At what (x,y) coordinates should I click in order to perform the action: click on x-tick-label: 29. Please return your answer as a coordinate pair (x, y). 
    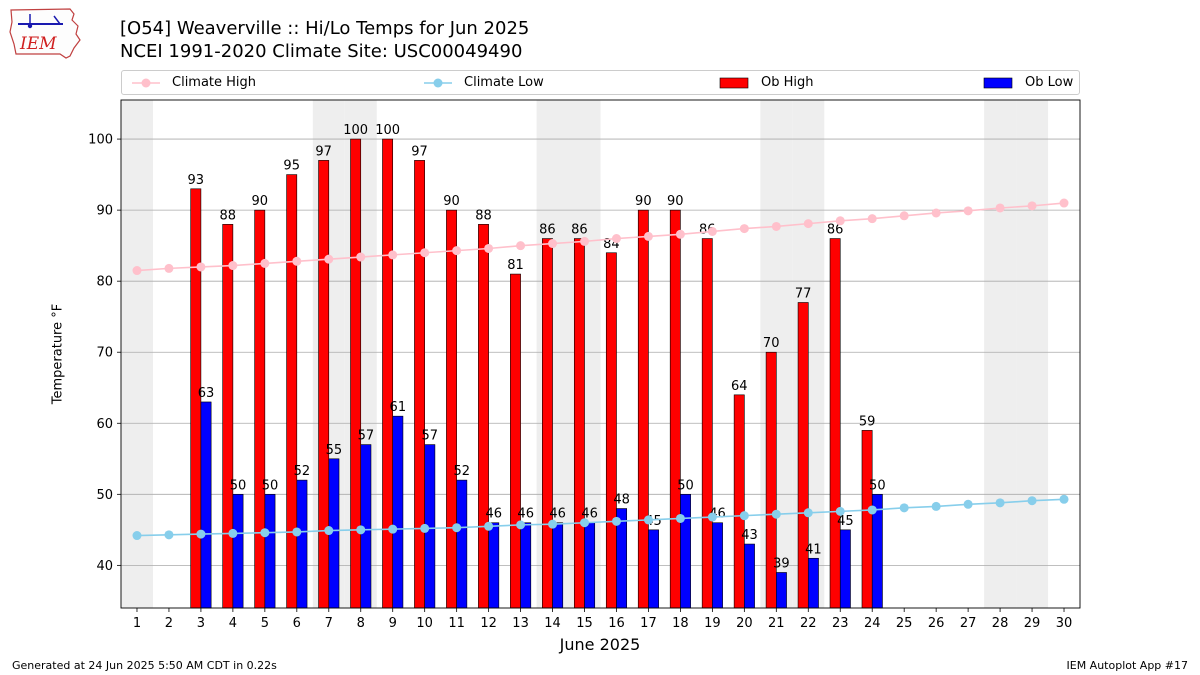
    Looking at the image, I should click on (1032, 623).